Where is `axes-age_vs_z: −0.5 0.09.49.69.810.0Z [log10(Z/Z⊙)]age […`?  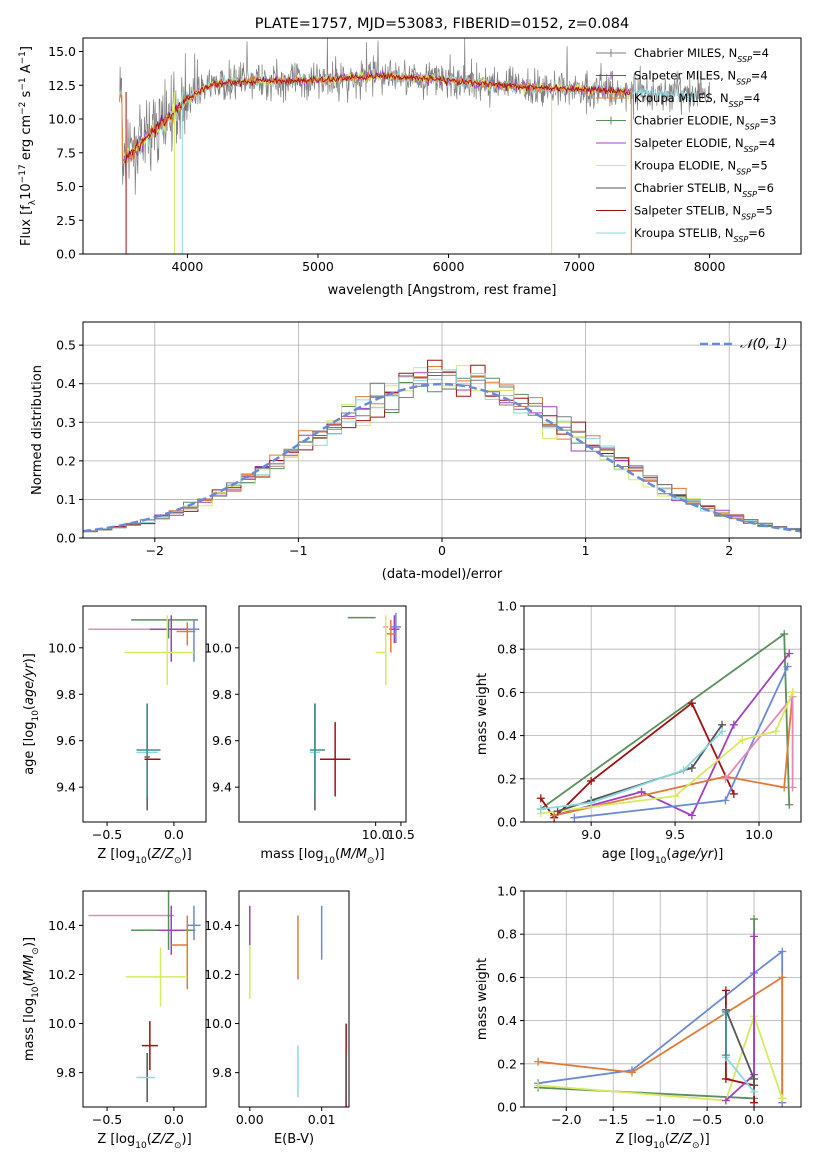 axes-age_vs_z: −0.5 0.09.49.69.810.0Z [log10(Z/Z⊙)]age [… is located at coordinates (114, 735).